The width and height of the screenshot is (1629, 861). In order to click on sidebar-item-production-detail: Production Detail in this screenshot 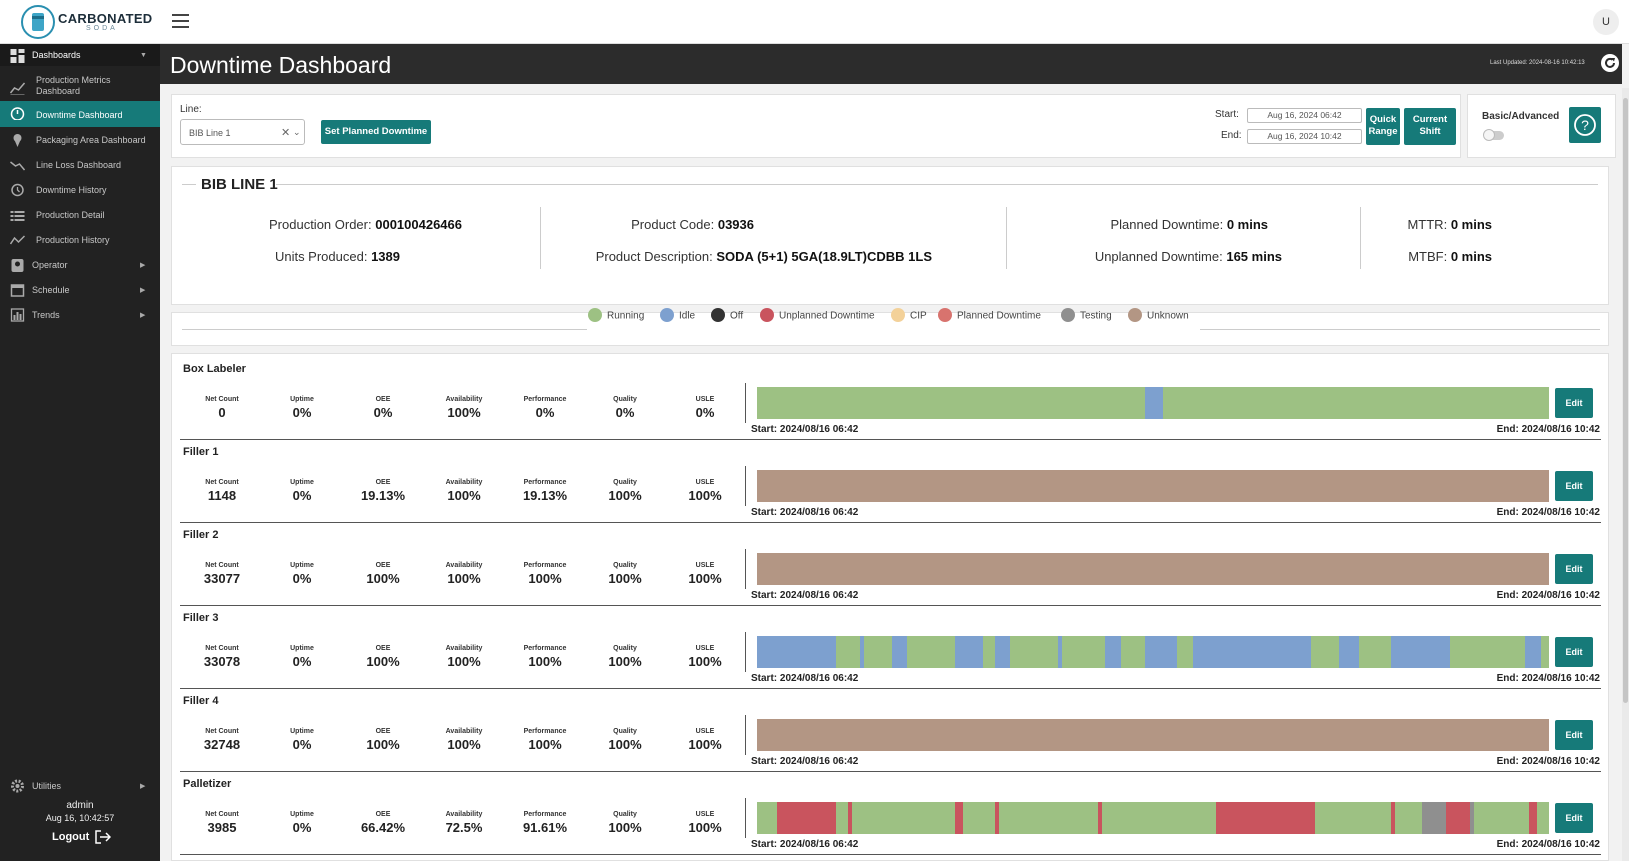, I will do `click(80, 215)`.